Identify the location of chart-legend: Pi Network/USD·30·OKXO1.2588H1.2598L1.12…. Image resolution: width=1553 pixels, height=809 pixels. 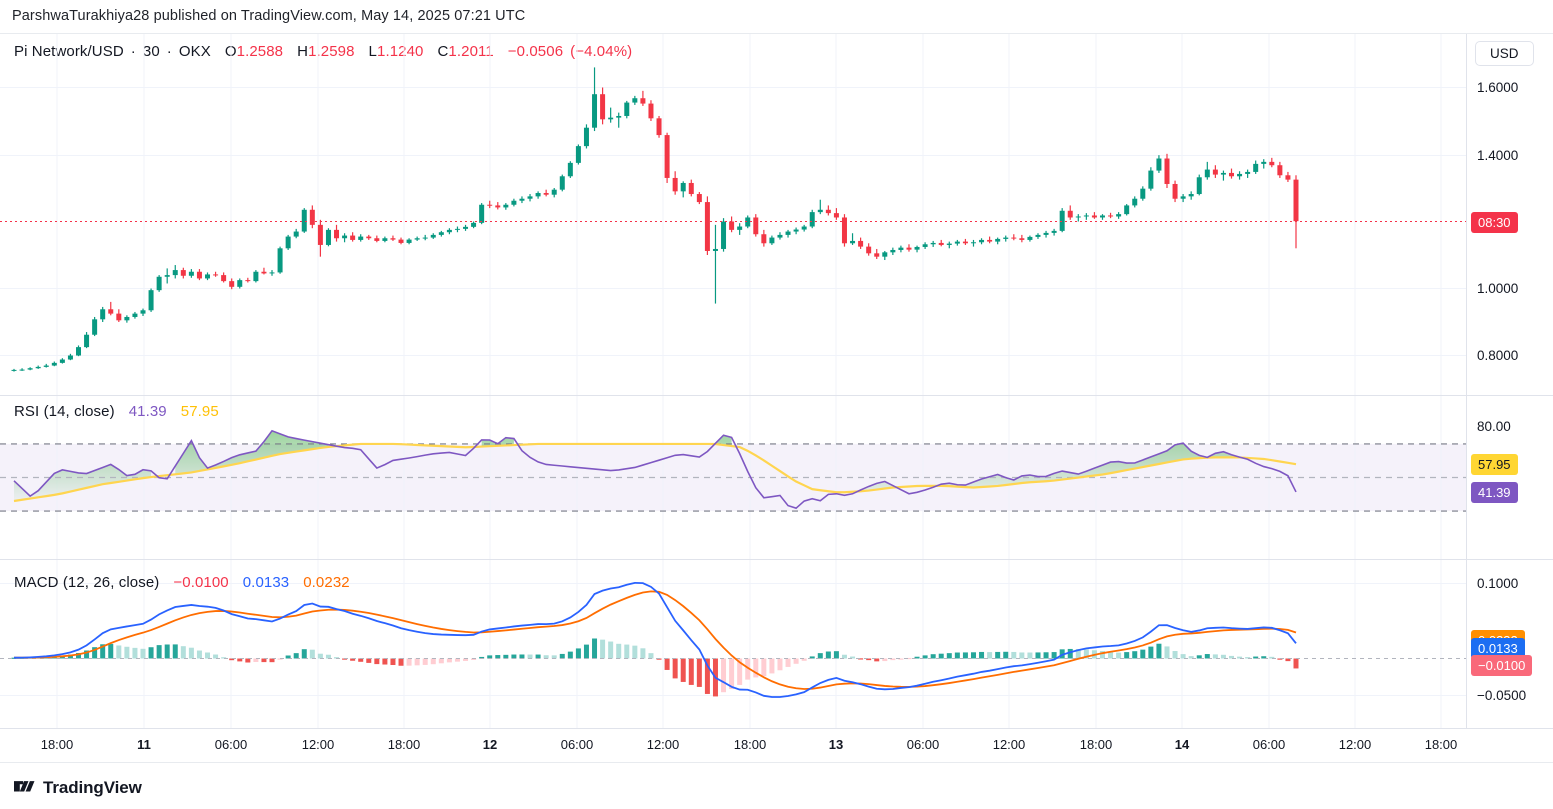
(323, 51).